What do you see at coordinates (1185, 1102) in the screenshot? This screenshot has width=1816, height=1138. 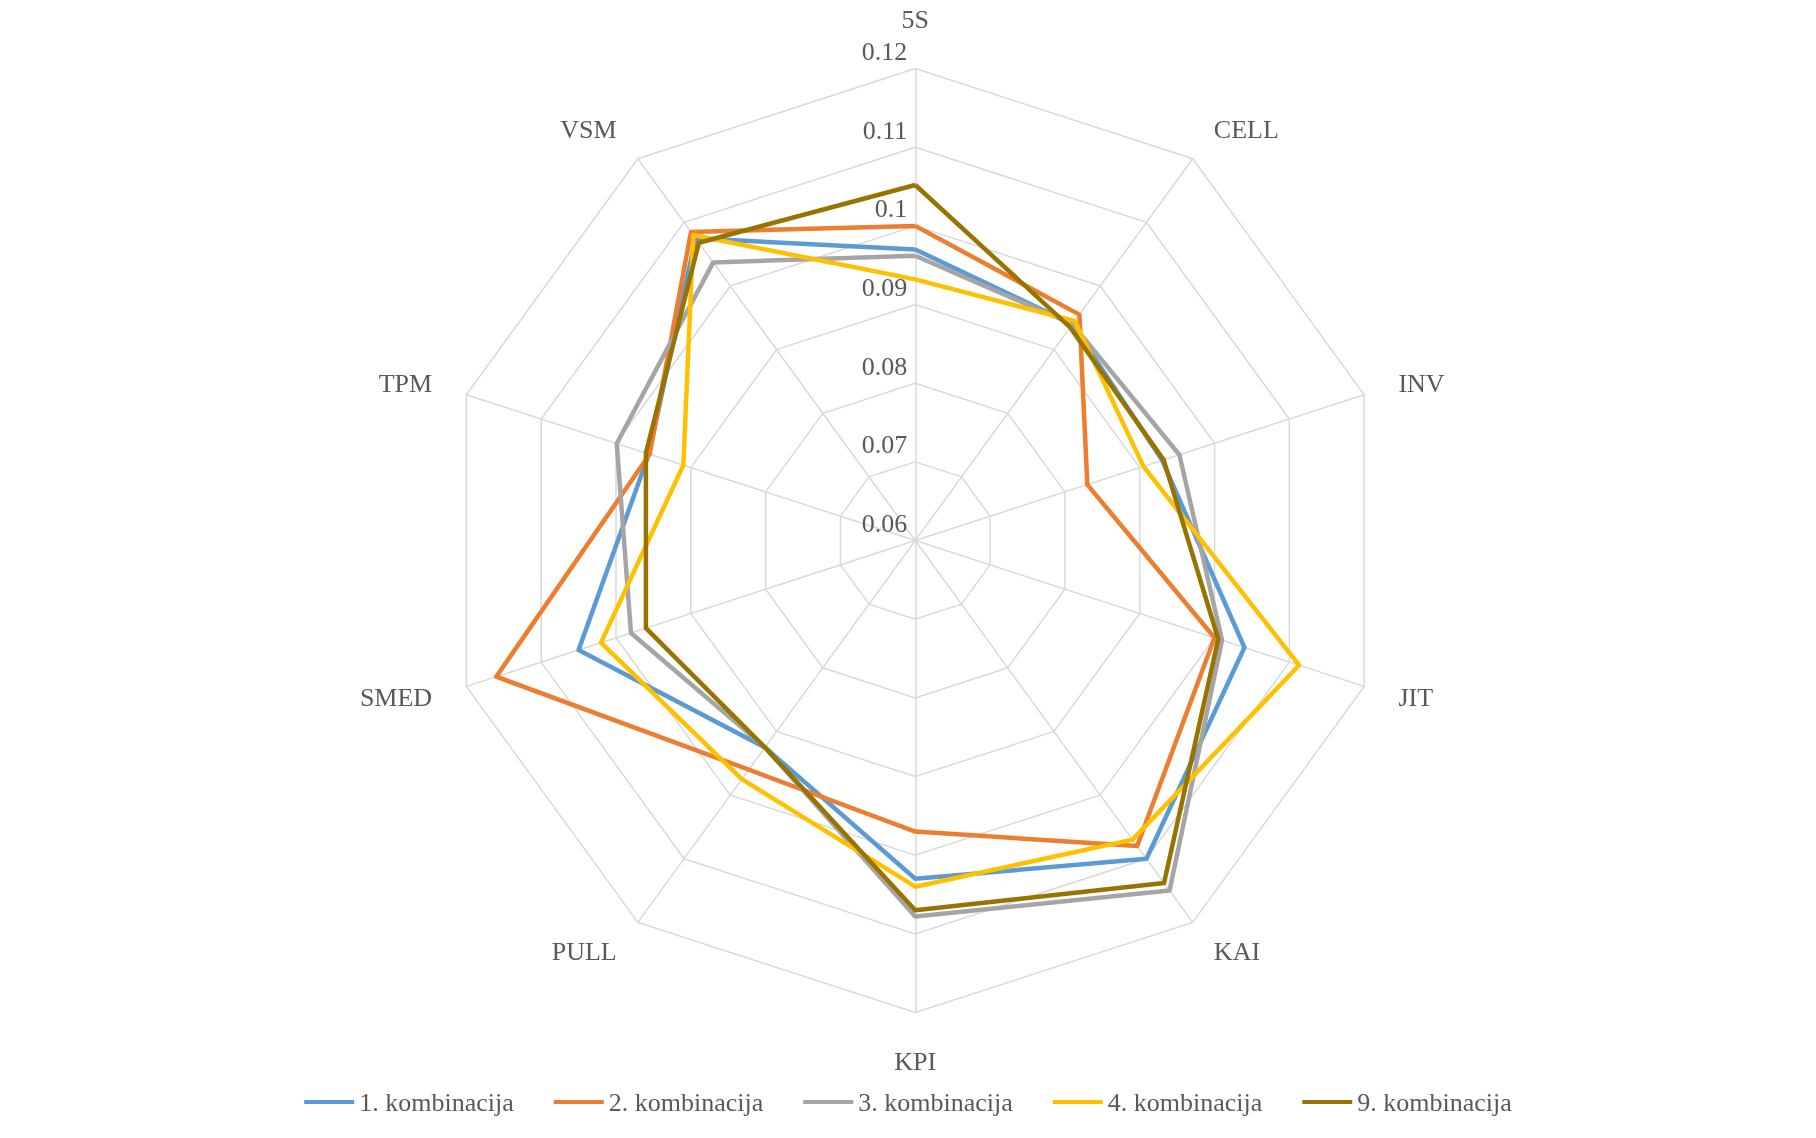 I see `legend-label: 4. kombinacija` at bounding box center [1185, 1102].